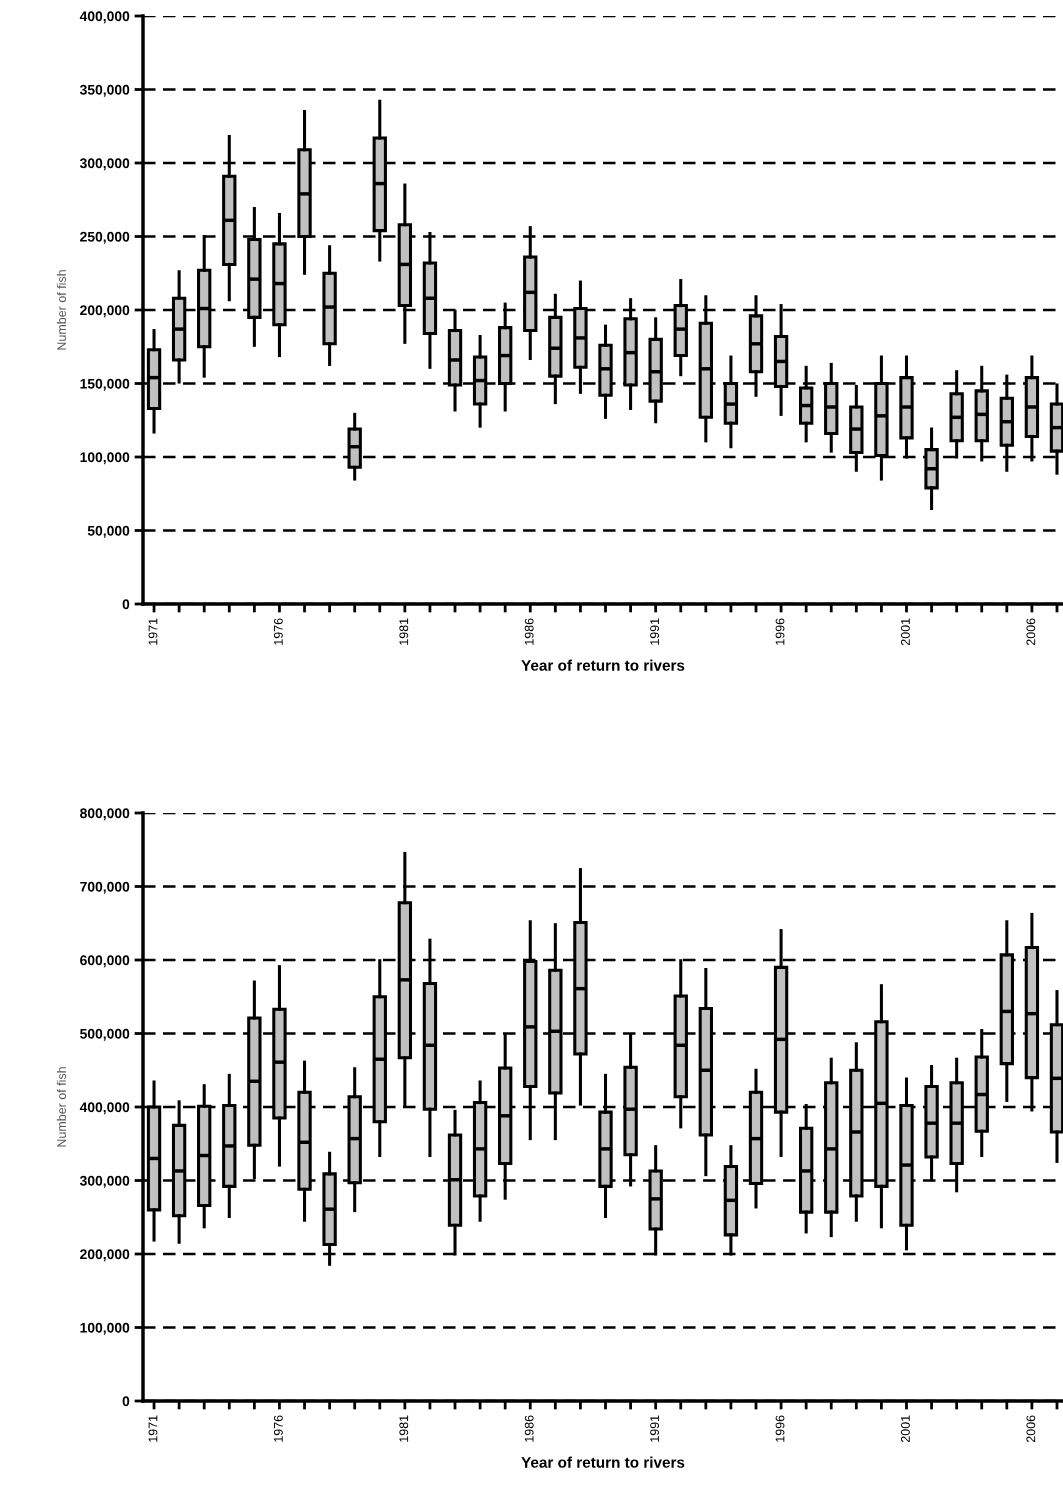  I want to click on y-tick-label: 500,000, so click(105, 1034).